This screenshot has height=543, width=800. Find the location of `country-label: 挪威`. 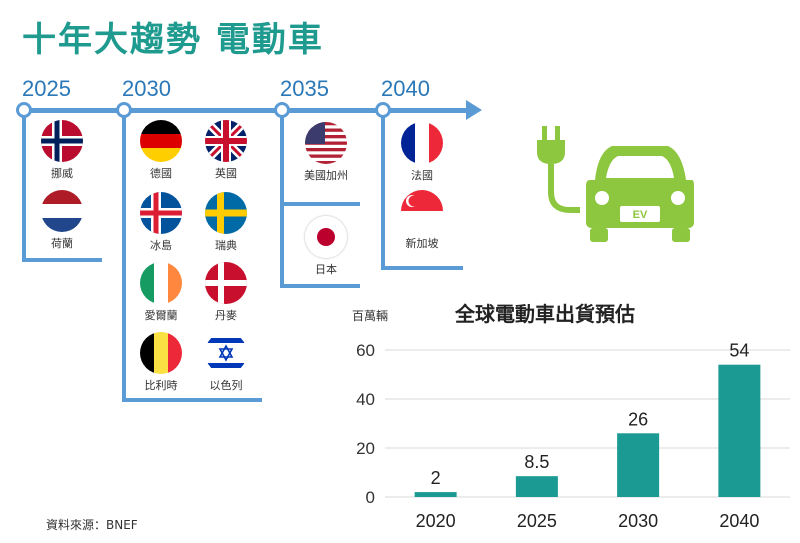

country-label: 挪威 is located at coordinates (62, 173).